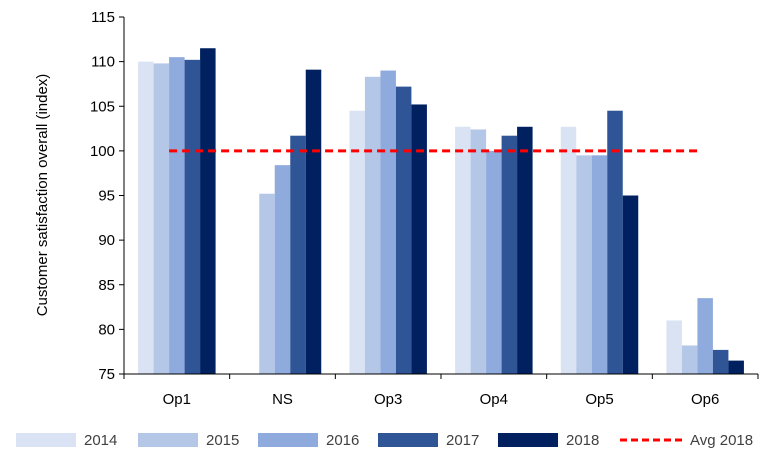 The image size is (770, 452). Describe the element at coordinates (705, 399) in the screenshot. I see `x-tick-label: Op6` at that location.